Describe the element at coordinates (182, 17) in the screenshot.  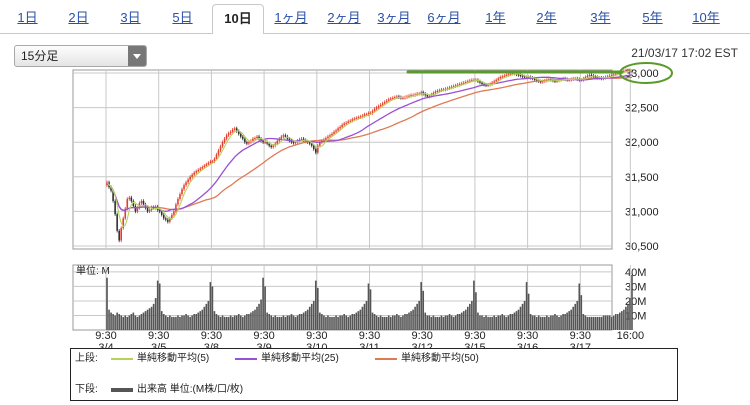
I see `tab-3: 5日` at that location.